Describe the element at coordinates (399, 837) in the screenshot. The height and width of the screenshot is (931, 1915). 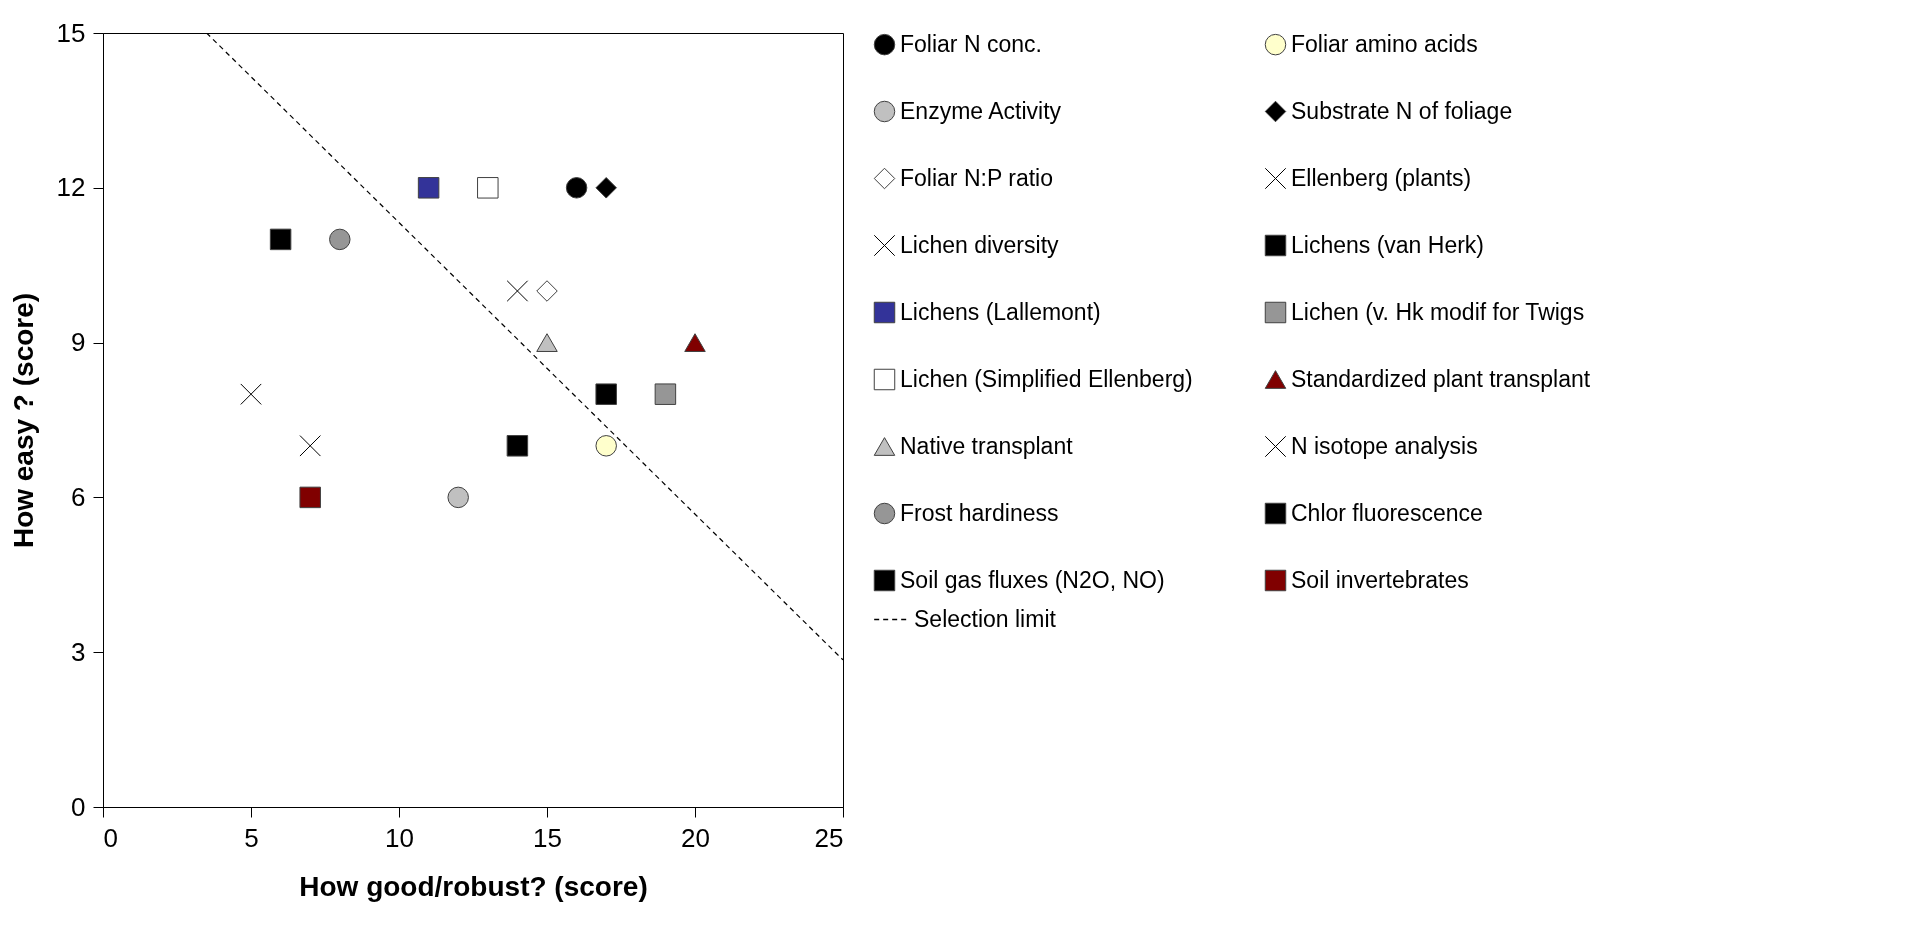
I see `x-tick-label: 10` at that location.